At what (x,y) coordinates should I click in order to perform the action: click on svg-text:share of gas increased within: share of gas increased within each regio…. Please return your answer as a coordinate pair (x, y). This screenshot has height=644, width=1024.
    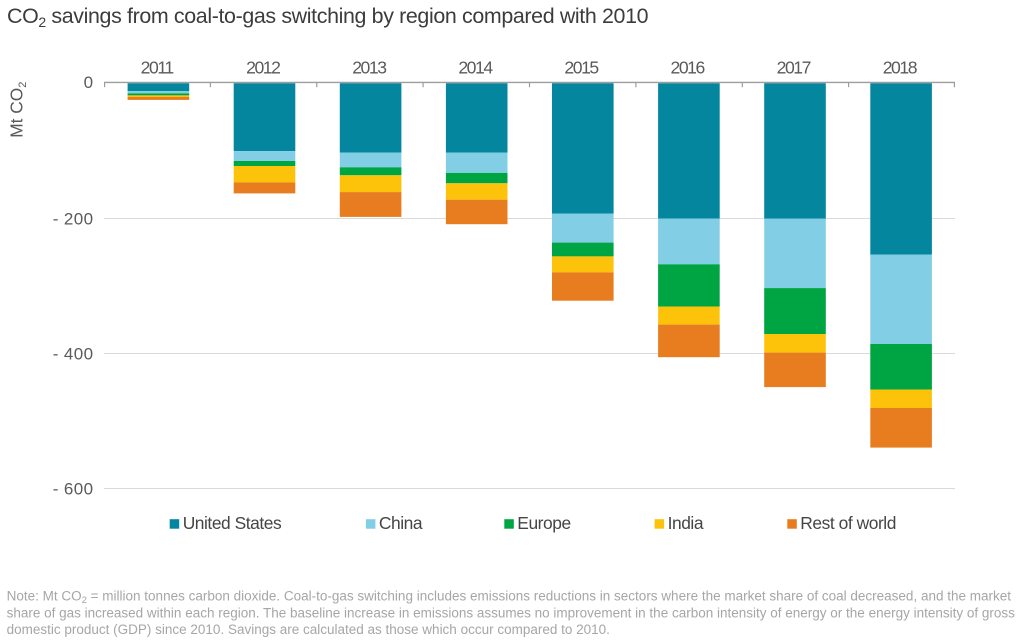
    Looking at the image, I should click on (511, 612).